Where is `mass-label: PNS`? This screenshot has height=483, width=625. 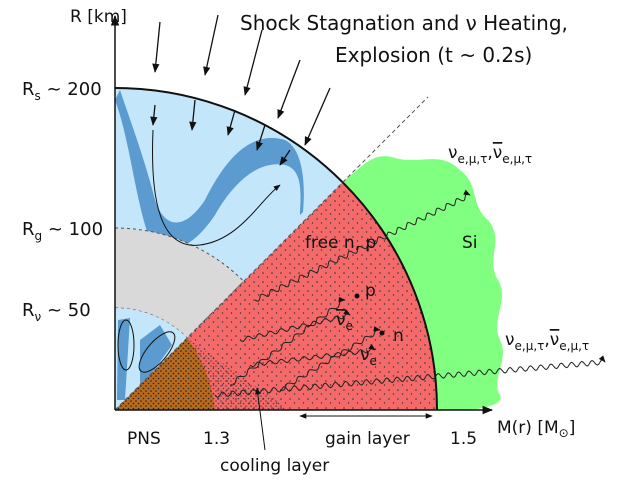
mass-label: PNS is located at coordinates (144, 439).